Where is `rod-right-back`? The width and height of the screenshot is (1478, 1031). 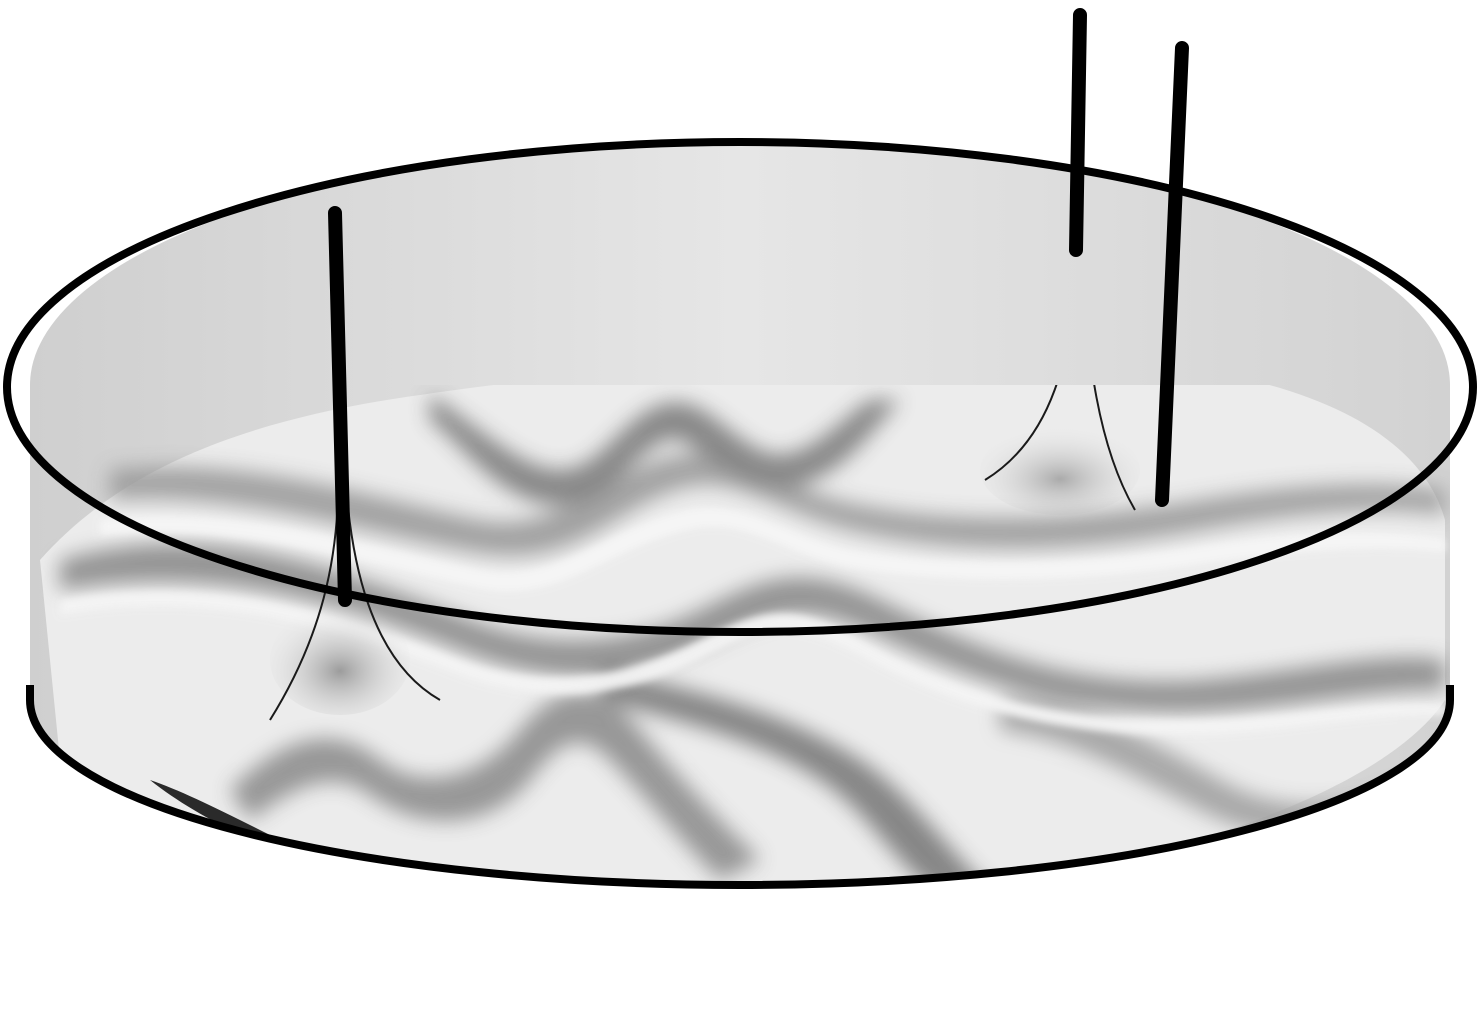
rod-right-back is located at coordinates (1172, 274).